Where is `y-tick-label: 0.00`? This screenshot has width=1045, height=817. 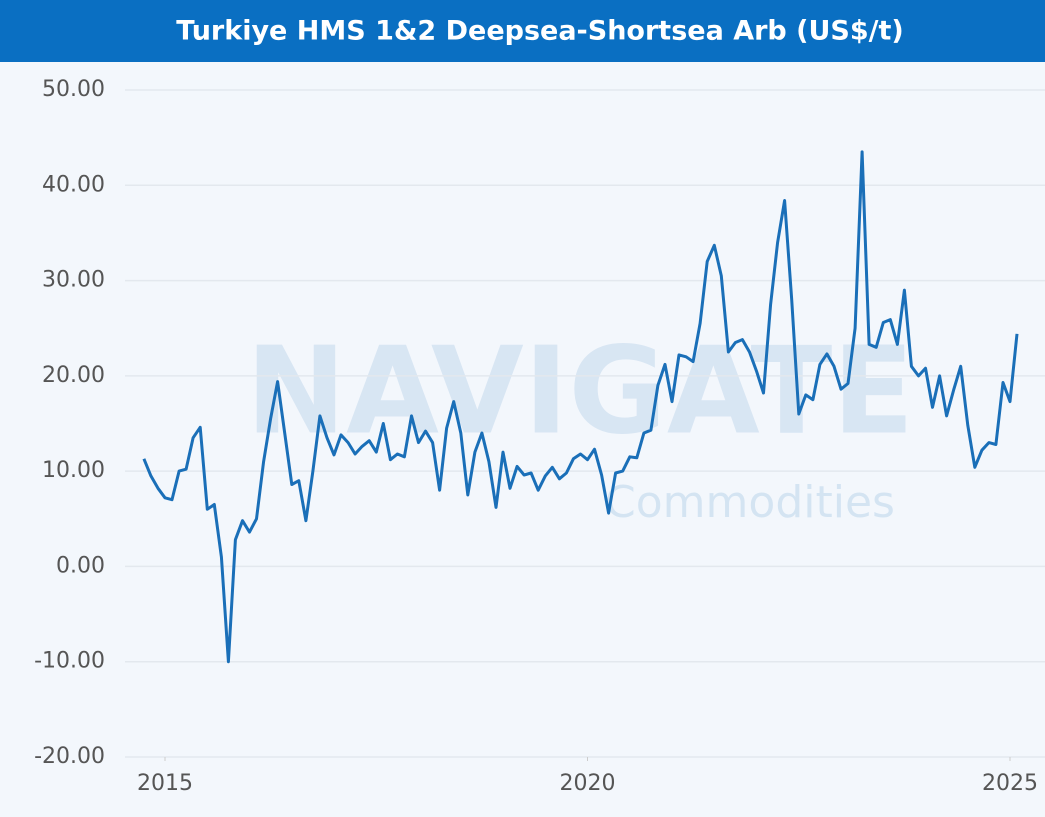
y-tick-label: 0.00 is located at coordinates (80, 565).